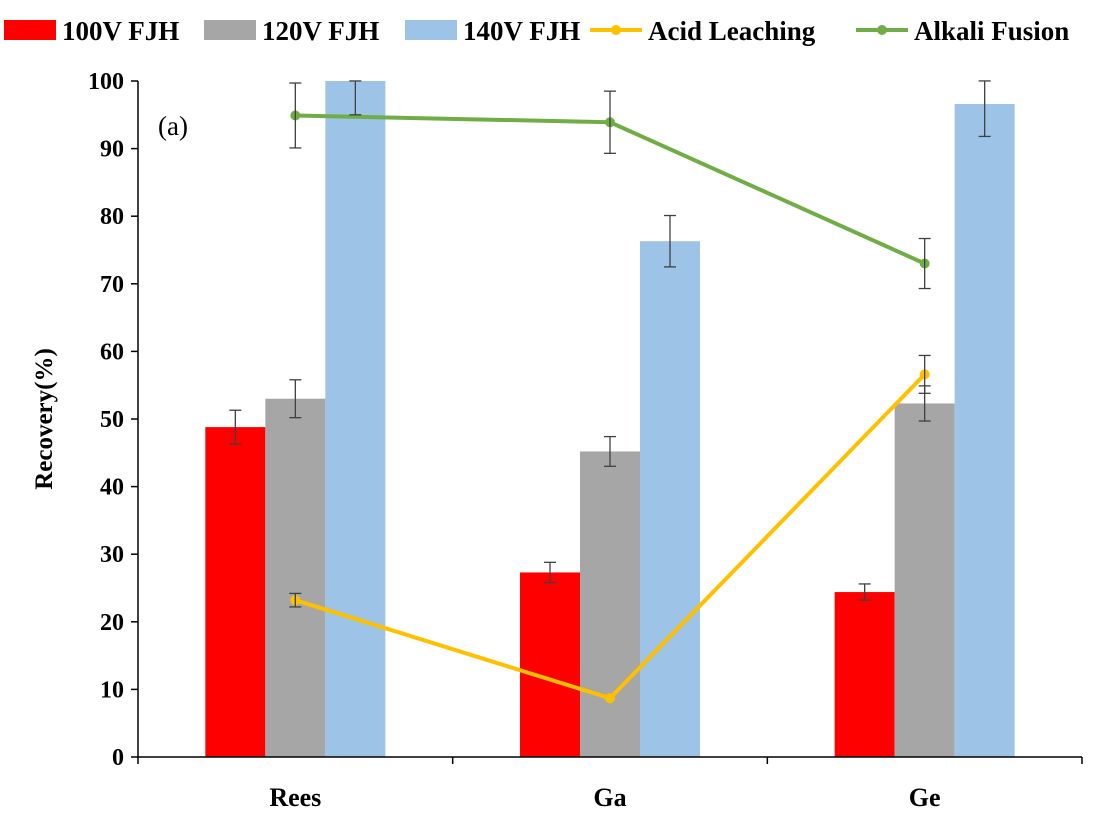 Image resolution: width=1094 pixels, height=823 pixels. I want to click on error-bar-120v-fjh-rees, so click(295, 399).